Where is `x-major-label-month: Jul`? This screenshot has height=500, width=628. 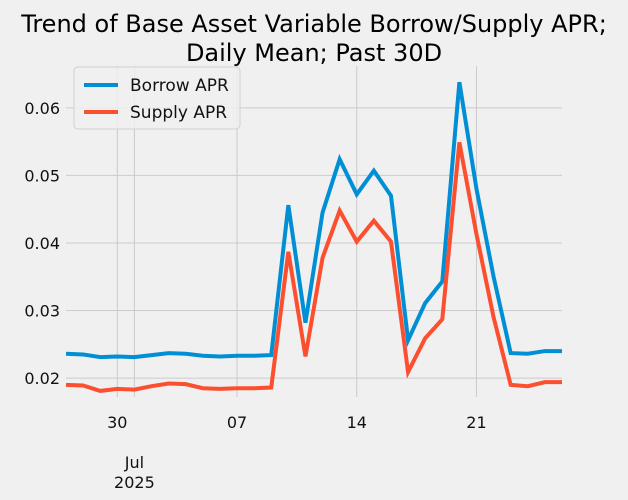
x-major-label-month: Jul is located at coordinates (134, 462).